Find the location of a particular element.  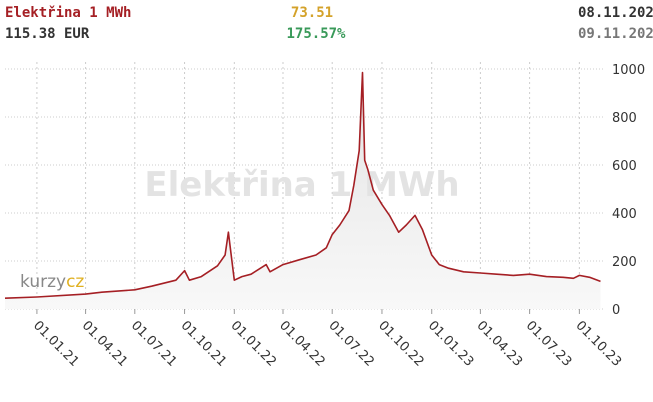

x-tick-label: 01.04.23 is located at coordinates (500, 344).